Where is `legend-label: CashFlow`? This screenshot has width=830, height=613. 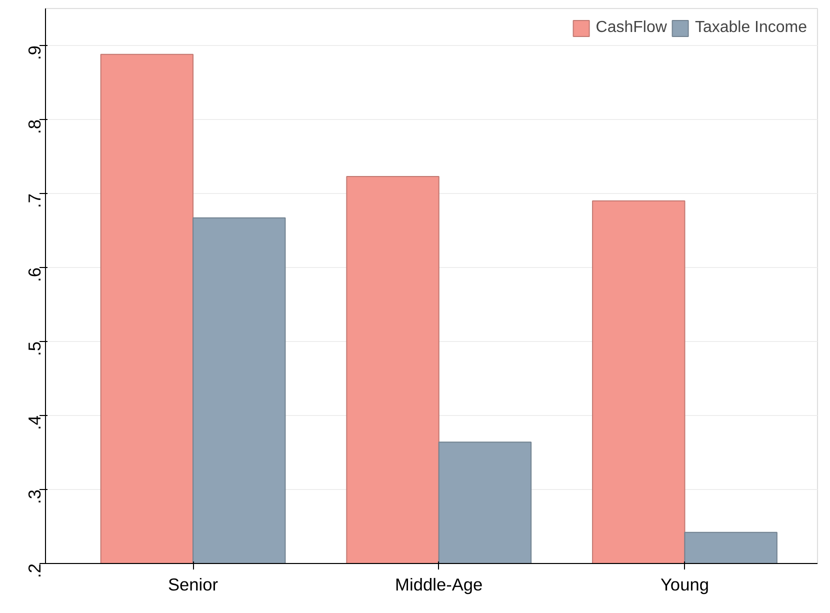 legend-label: CashFlow is located at coordinates (631, 28).